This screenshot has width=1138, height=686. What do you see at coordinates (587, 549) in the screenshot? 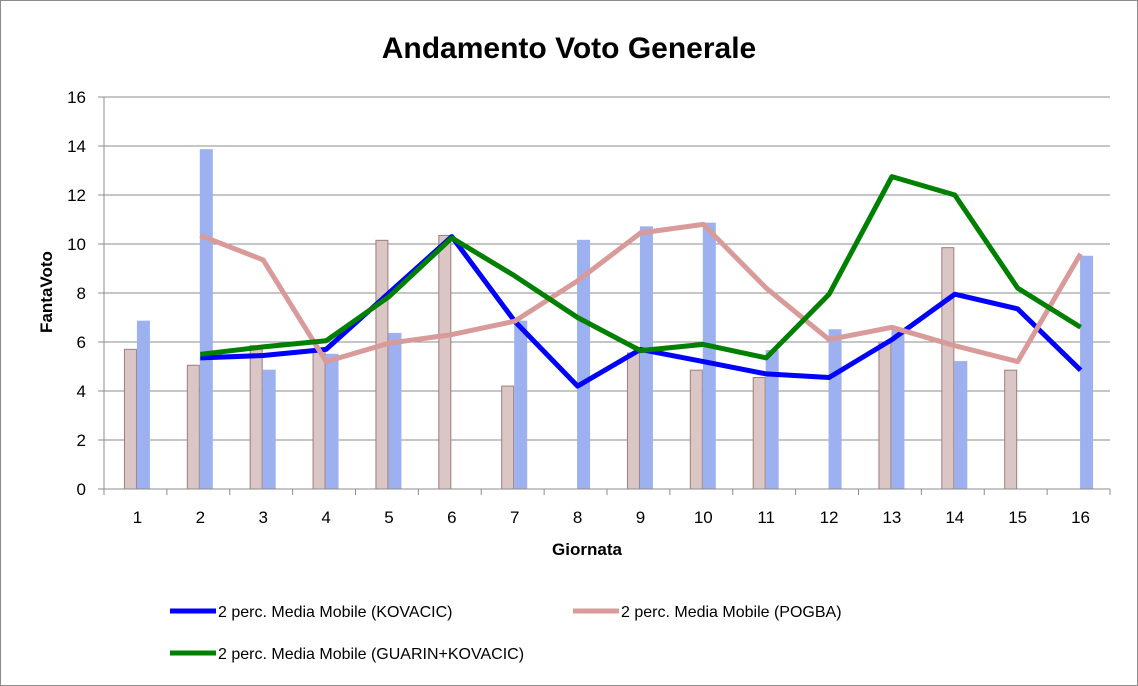
I see `x-axis-title: Giornata` at bounding box center [587, 549].